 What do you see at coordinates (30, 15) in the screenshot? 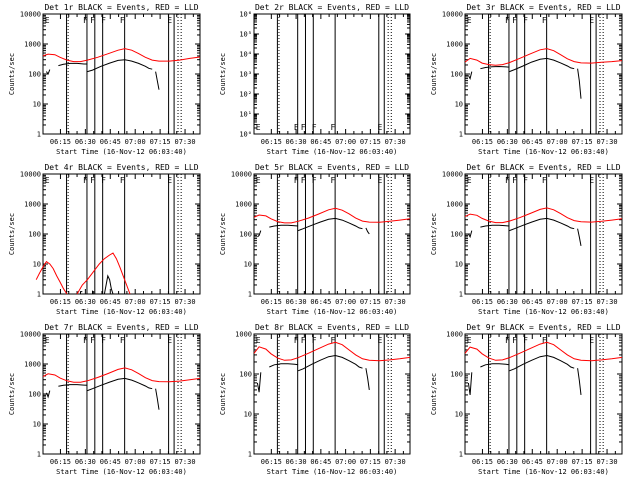
I see `y-tick-label: 10000` at bounding box center [30, 15].